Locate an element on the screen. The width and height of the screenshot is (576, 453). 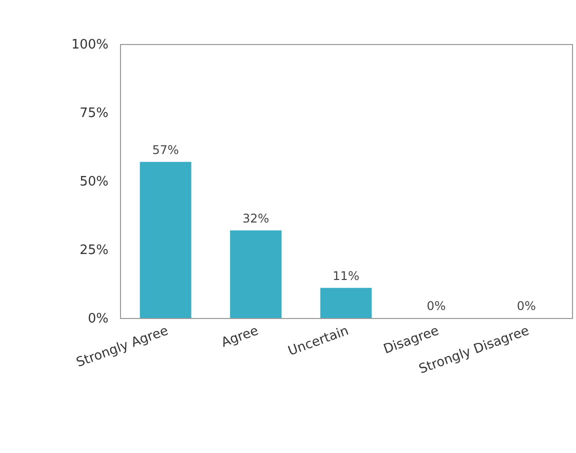
y-tick-label: 50% is located at coordinates (94, 182).